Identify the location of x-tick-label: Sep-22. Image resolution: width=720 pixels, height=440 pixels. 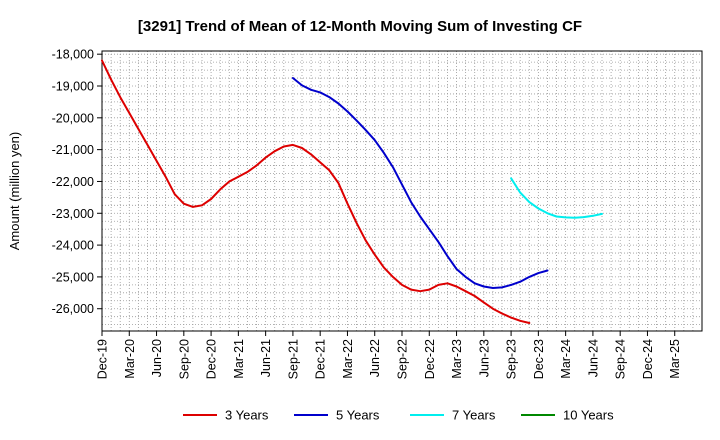
(403, 359).